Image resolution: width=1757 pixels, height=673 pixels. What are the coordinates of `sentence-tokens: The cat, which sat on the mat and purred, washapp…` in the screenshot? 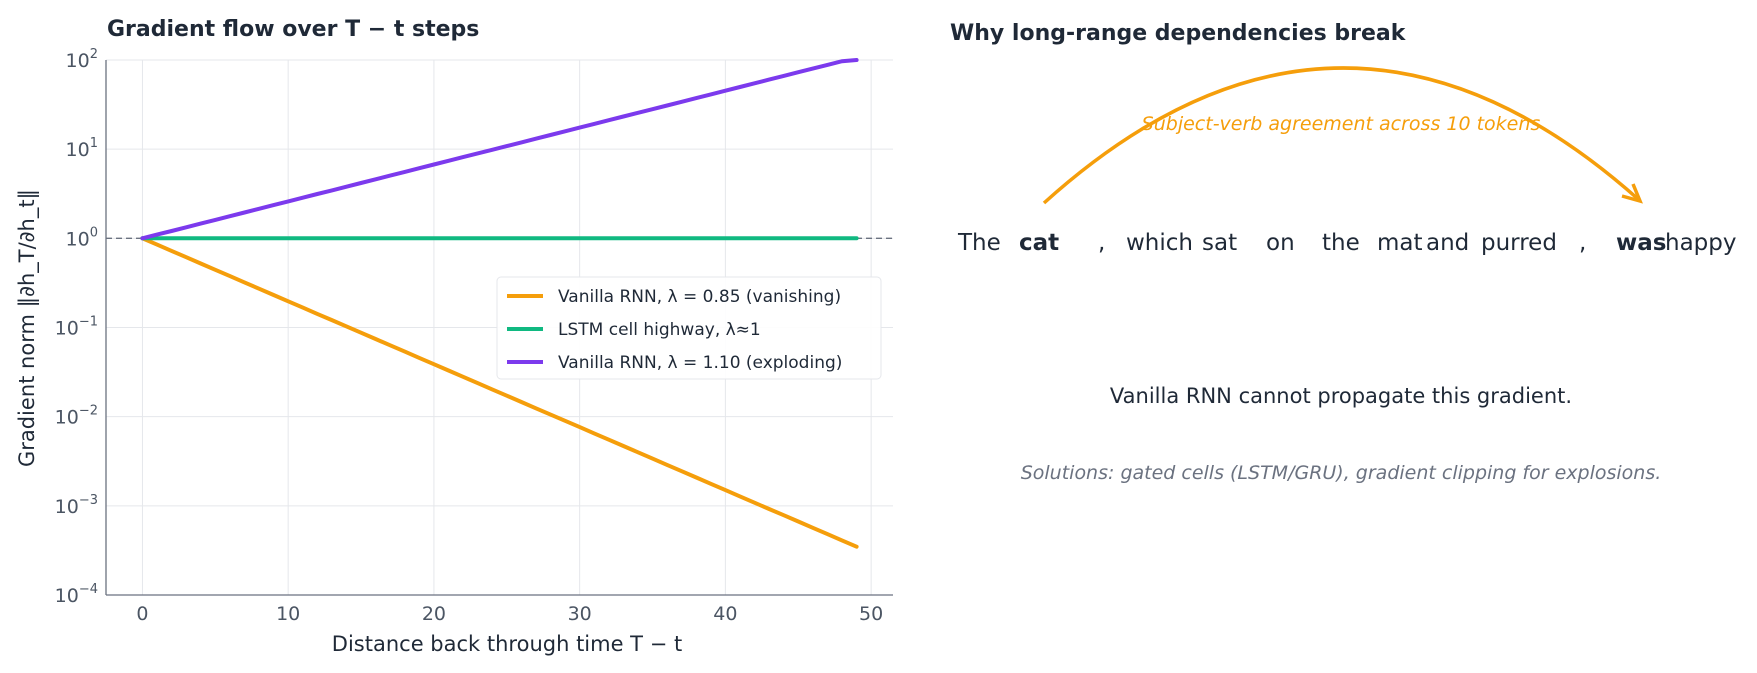 It's located at (1346, 243).